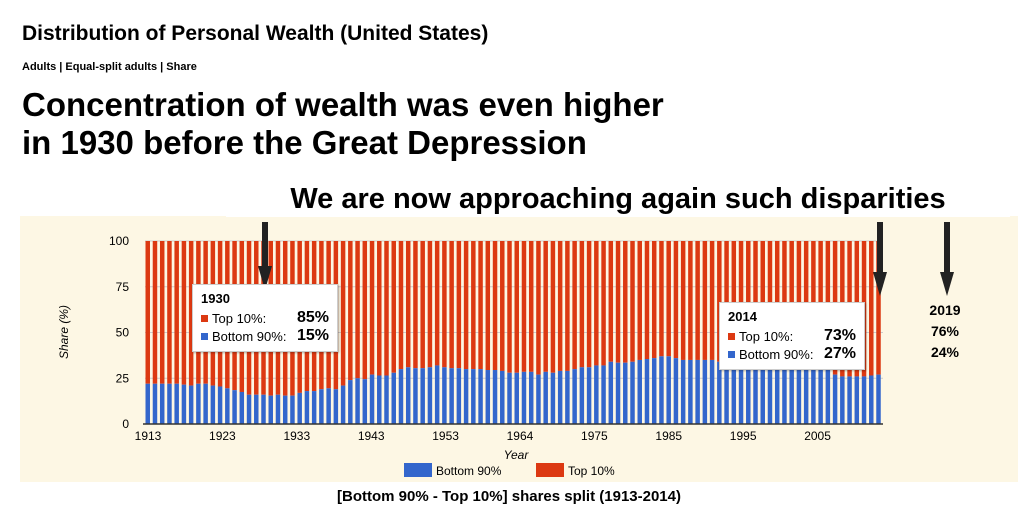 This screenshot has height=518, width=1018. What do you see at coordinates (741, 393) in the screenshot?
I see `bar-bottom-90-1995` at bounding box center [741, 393].